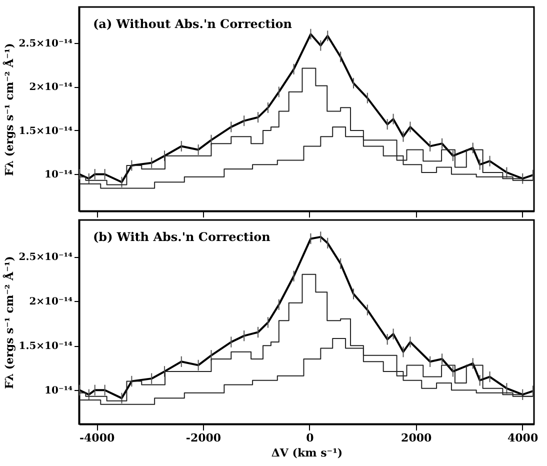  Describe the element at coordinates (310, 438) in the screenshot. I see `x-tick-label: 0` at that location.